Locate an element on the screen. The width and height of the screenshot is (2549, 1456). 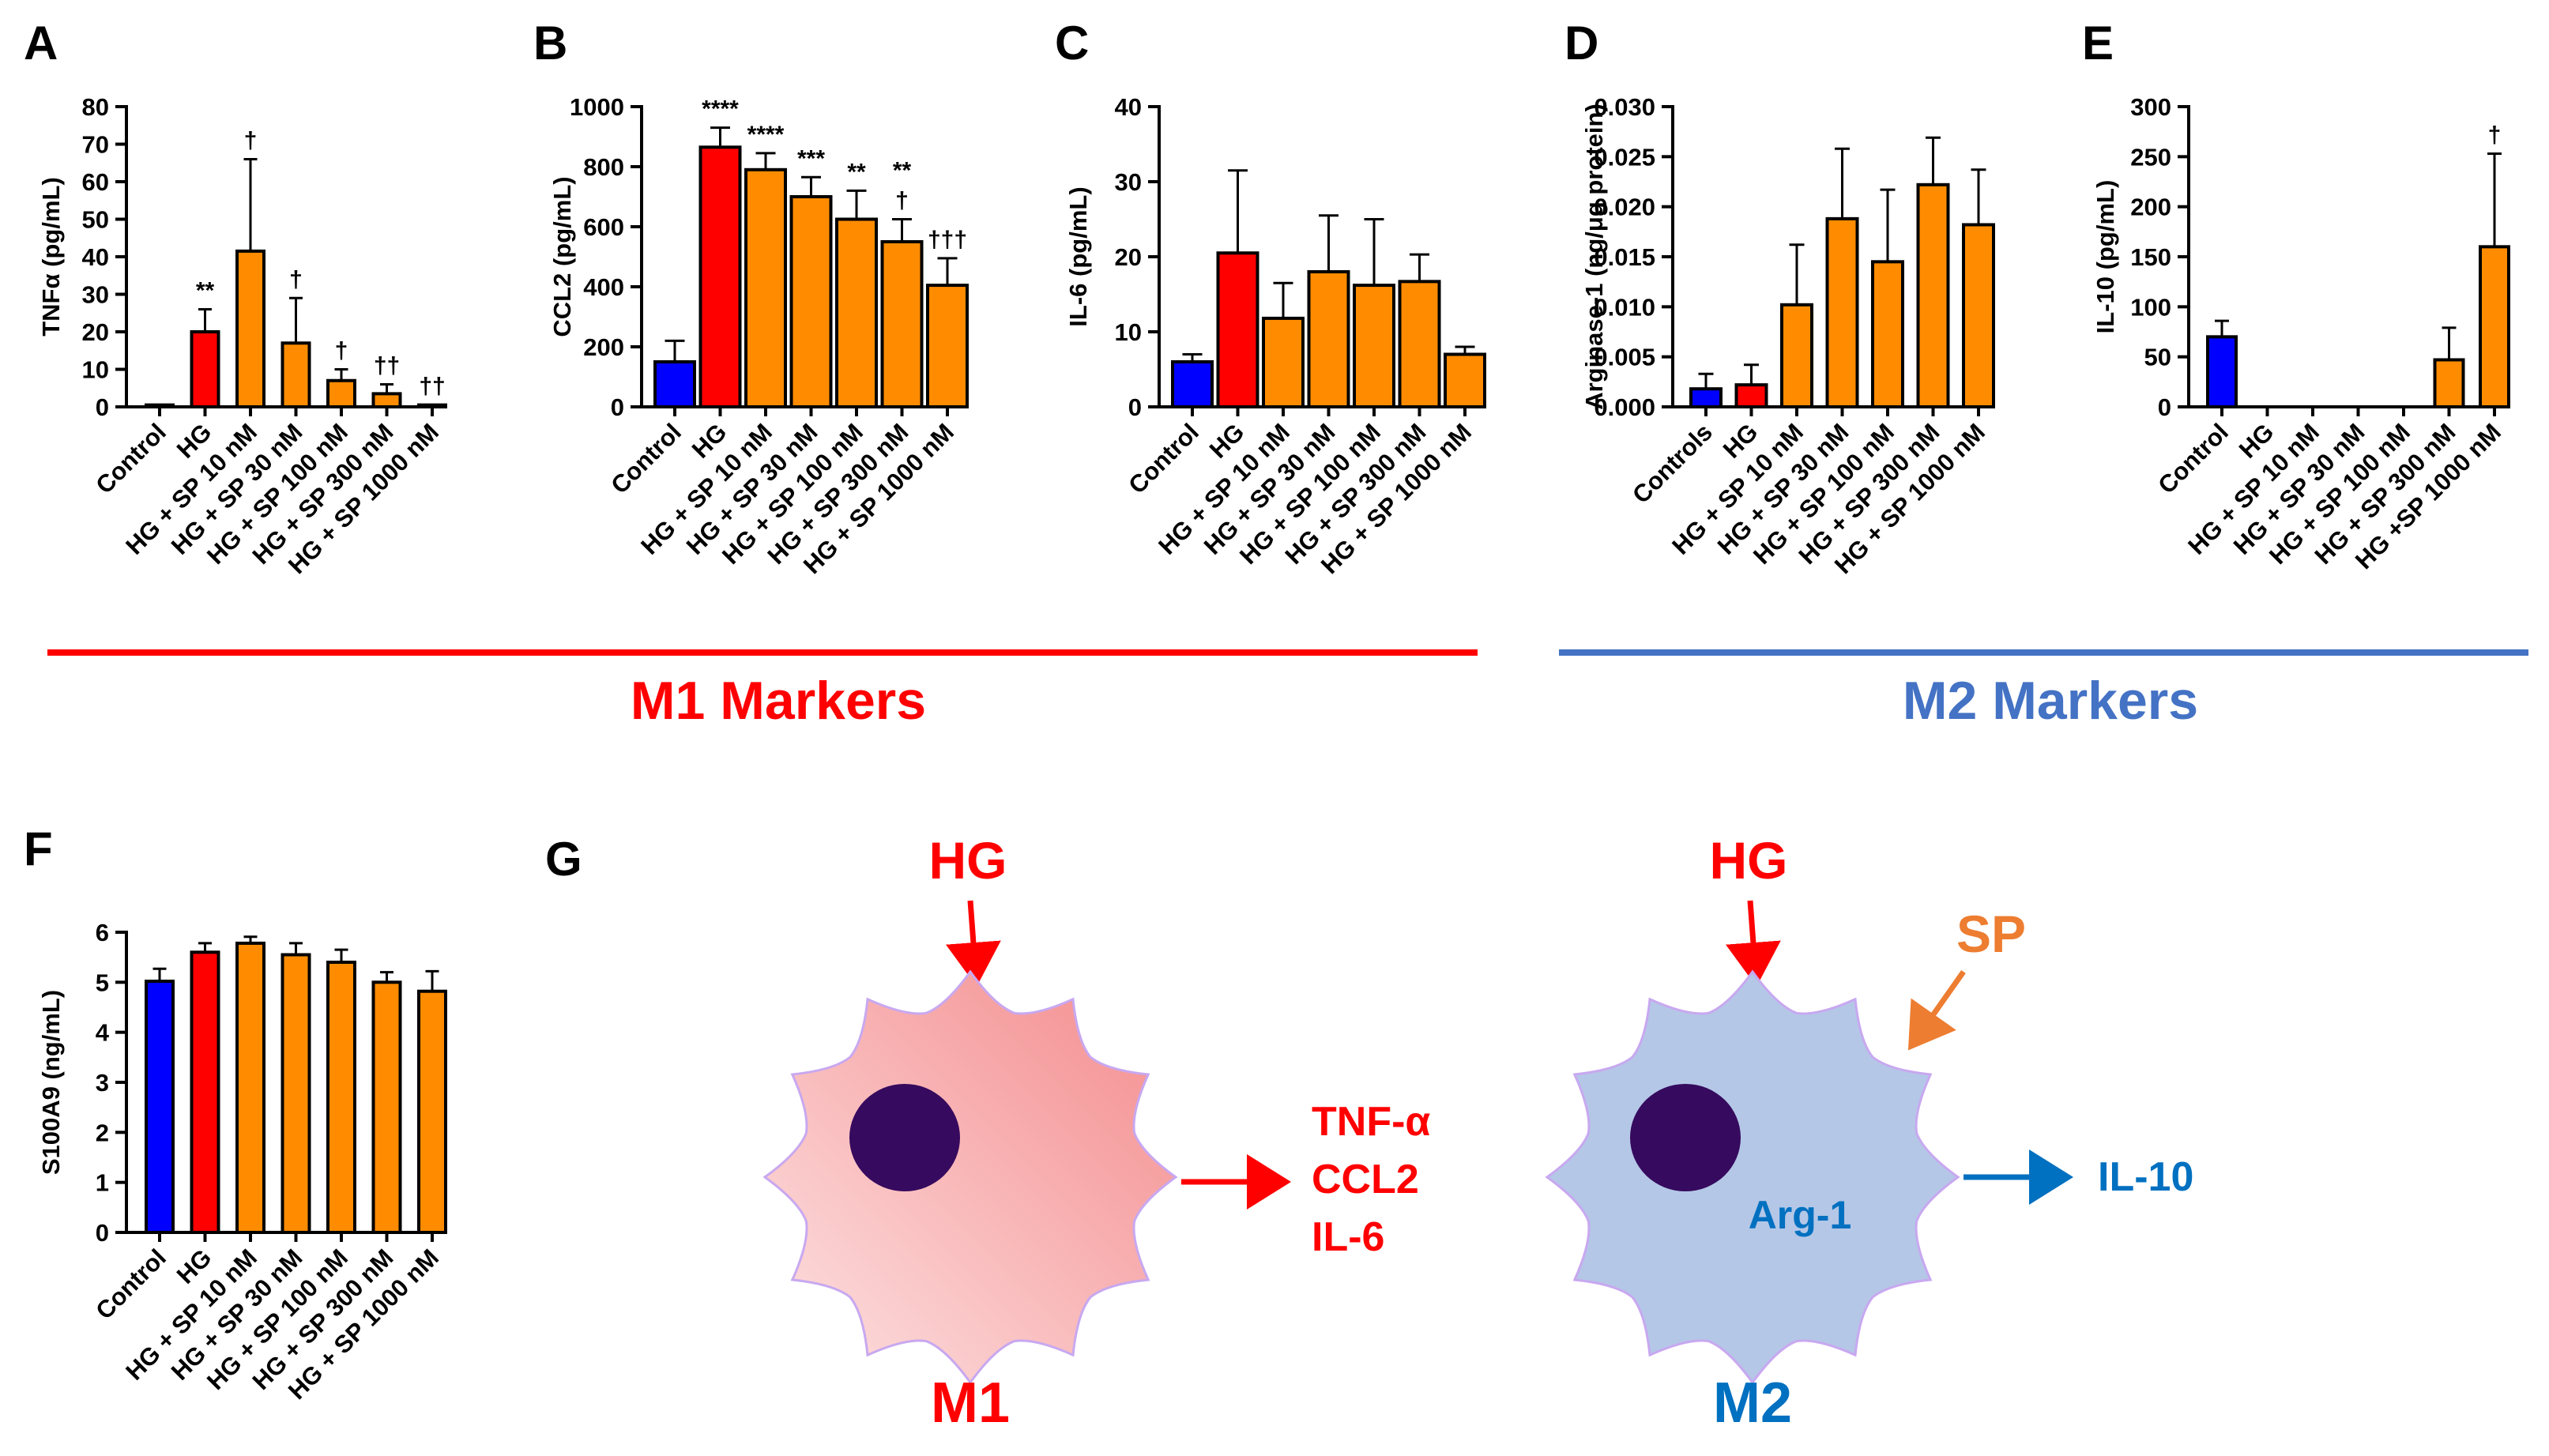
panel-c-ylabel: IL-6 (pg/mL) is located at coordinates (1078, 256).